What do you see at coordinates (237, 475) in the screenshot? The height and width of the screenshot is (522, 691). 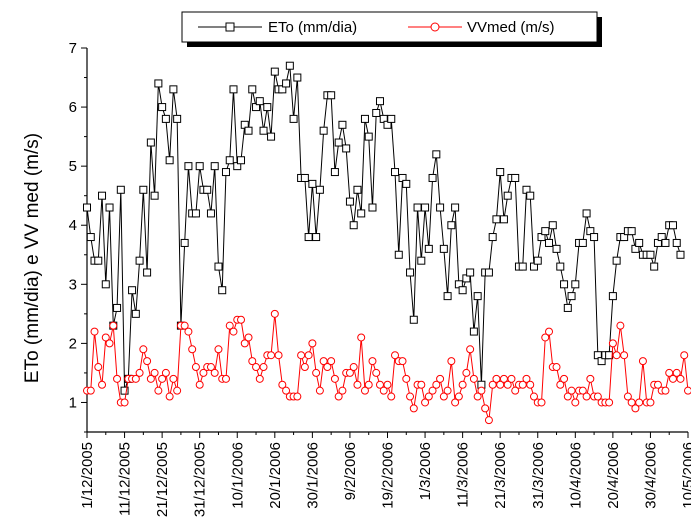 I see `x-tick-label: 10/1/2006` at bounding box center [237, 475].